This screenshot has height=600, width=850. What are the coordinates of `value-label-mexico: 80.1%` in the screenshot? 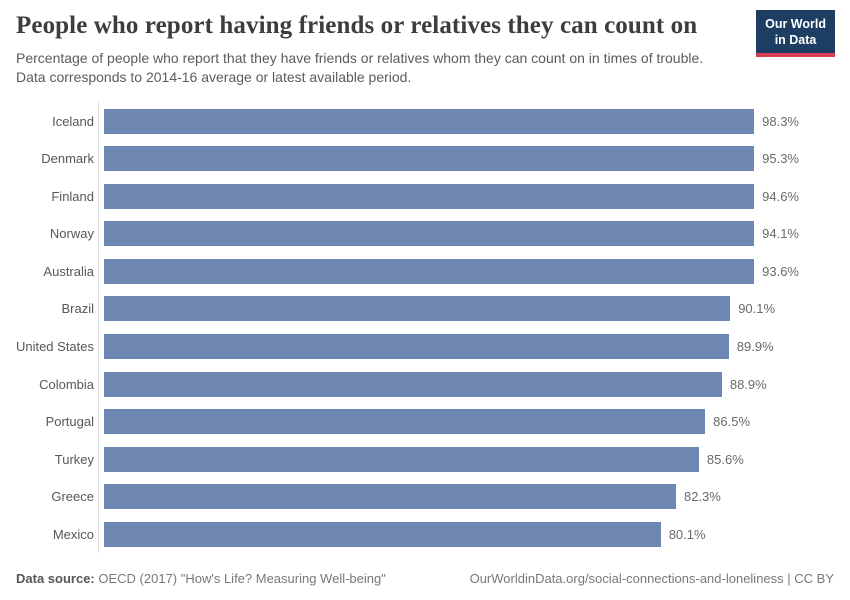 It's located at (687, 535).